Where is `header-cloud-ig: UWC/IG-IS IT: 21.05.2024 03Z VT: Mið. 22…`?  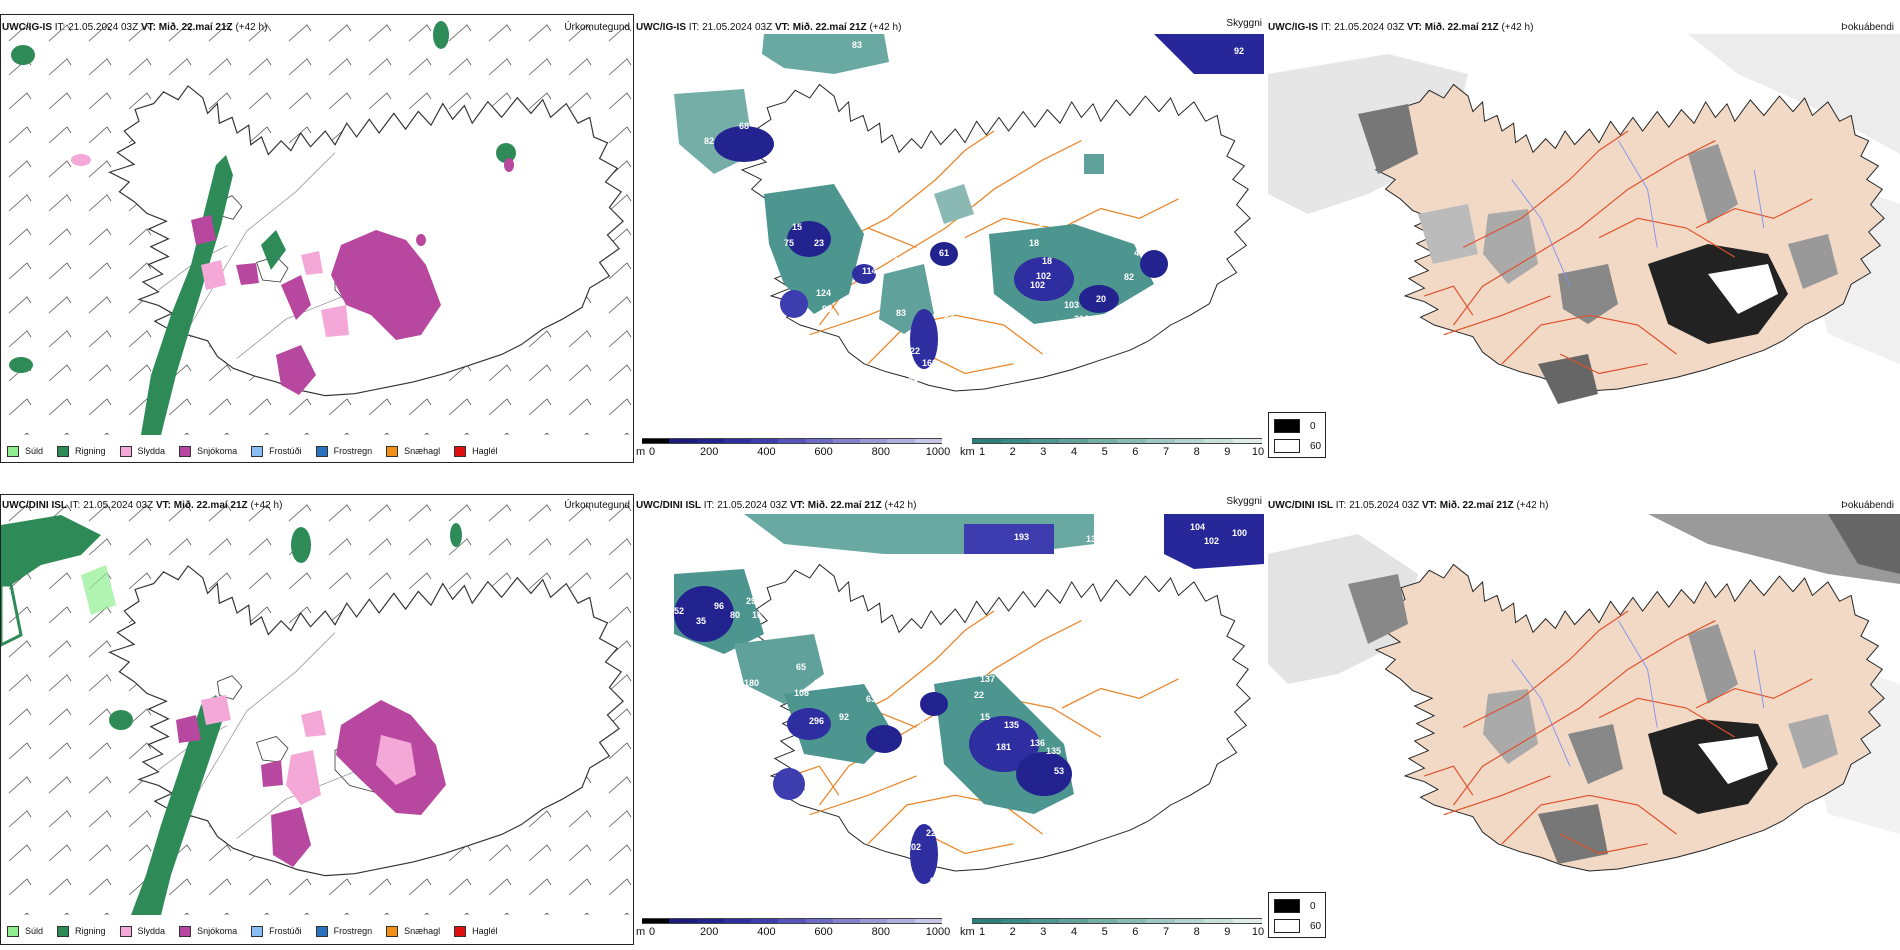
header-cloud-ig: UWC/IG-IS IT: 21.05.2024 03Z VT: Mið. 22… is located at coordinates (769, 27).